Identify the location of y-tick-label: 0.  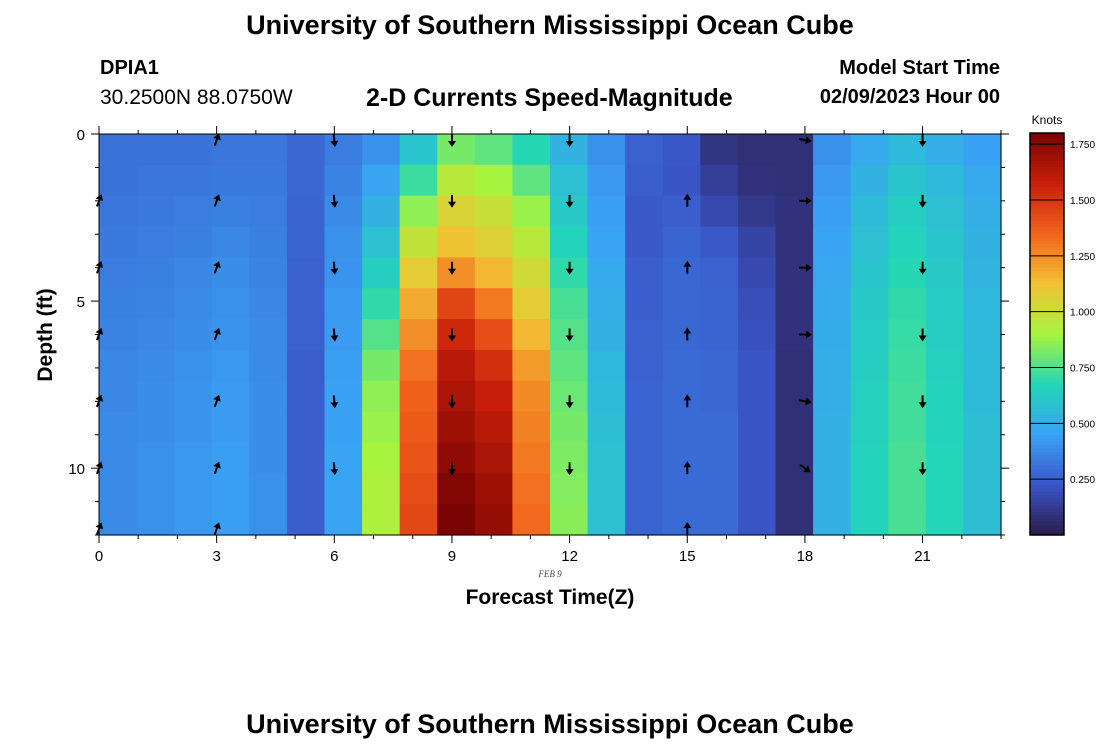
(81, 135).